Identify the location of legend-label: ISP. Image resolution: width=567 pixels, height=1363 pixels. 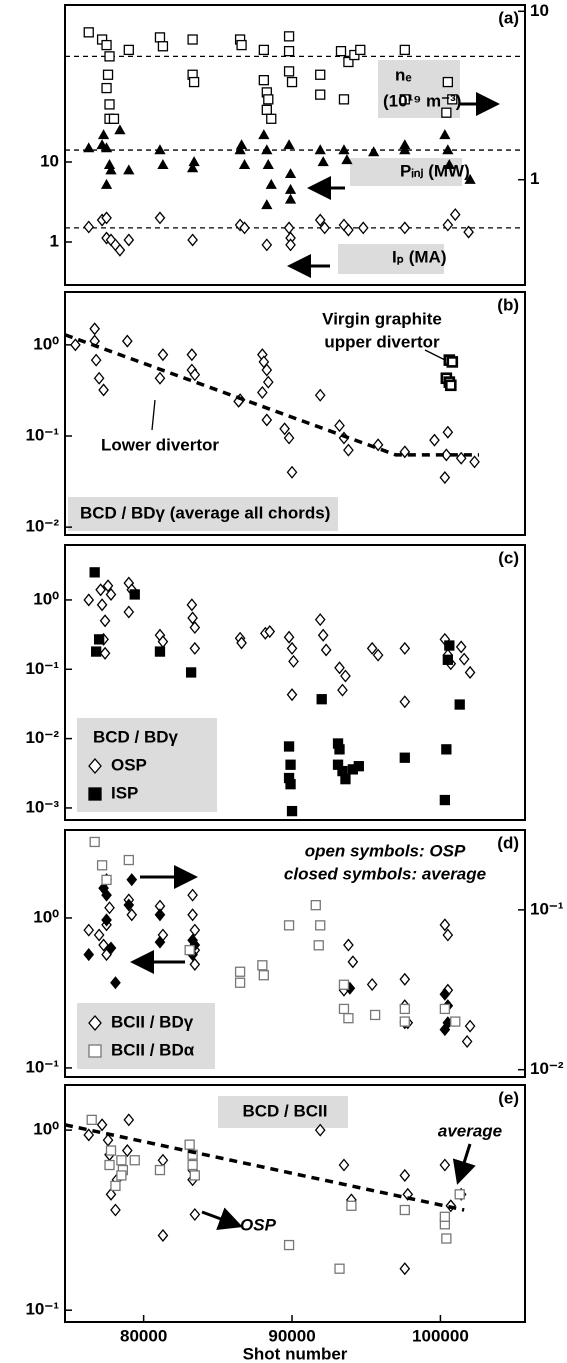
(124, 792).